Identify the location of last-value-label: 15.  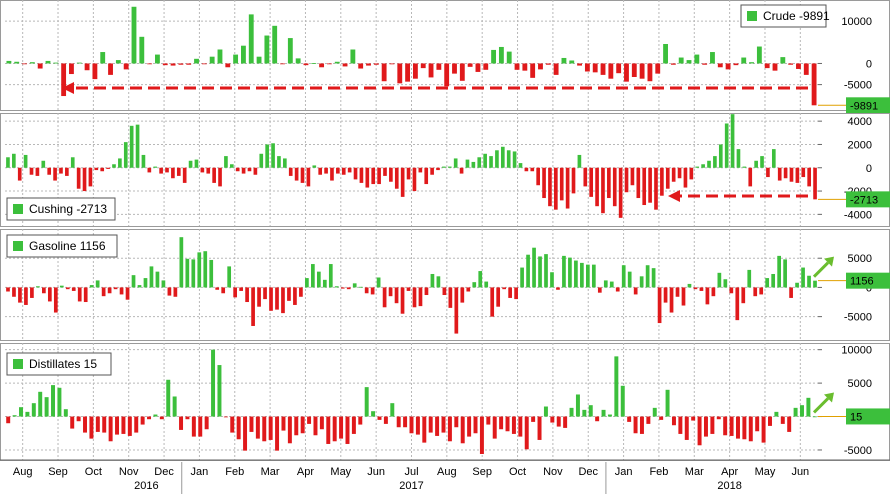
(856, 417).